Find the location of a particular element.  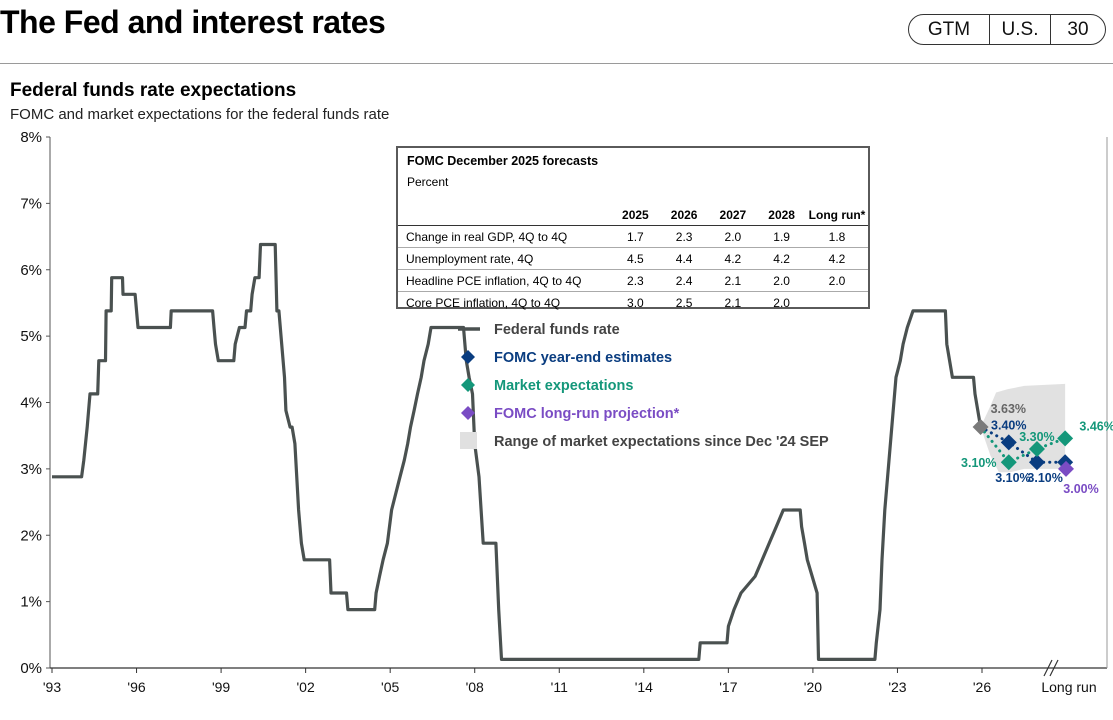

y-tick-label: 7% is located at coordinates (31, 203).